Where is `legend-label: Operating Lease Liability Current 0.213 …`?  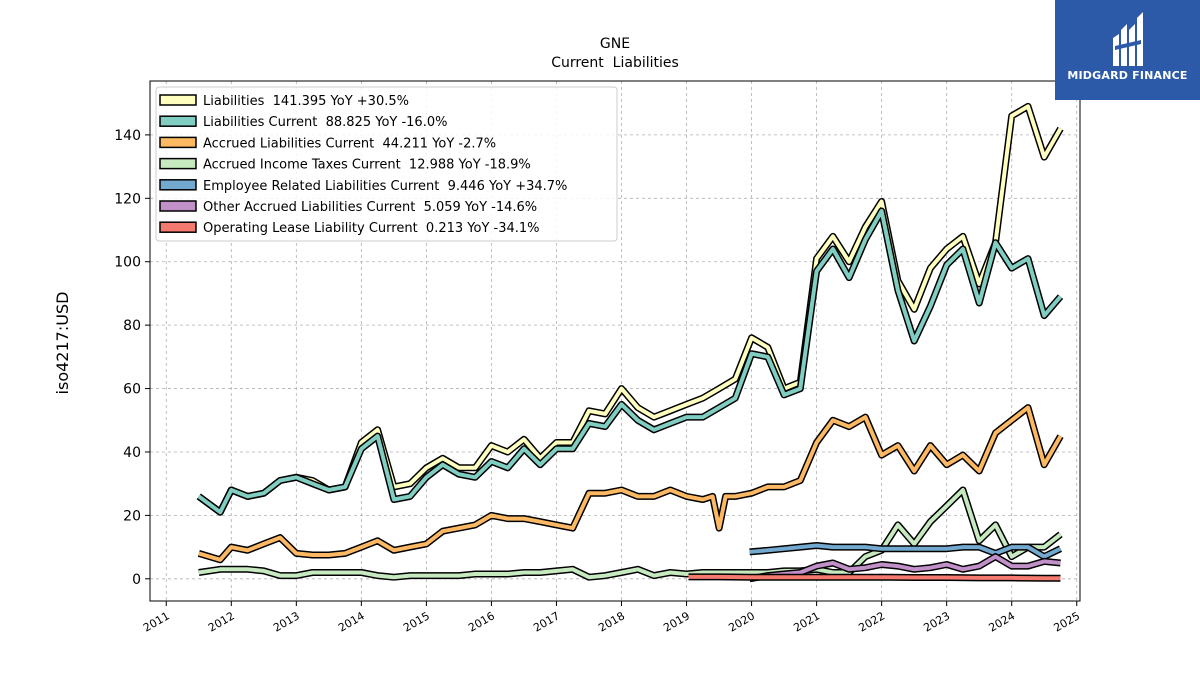 legend-label: Operating Lease Liability Current 0.213 … is located at coordinates (371, 228).